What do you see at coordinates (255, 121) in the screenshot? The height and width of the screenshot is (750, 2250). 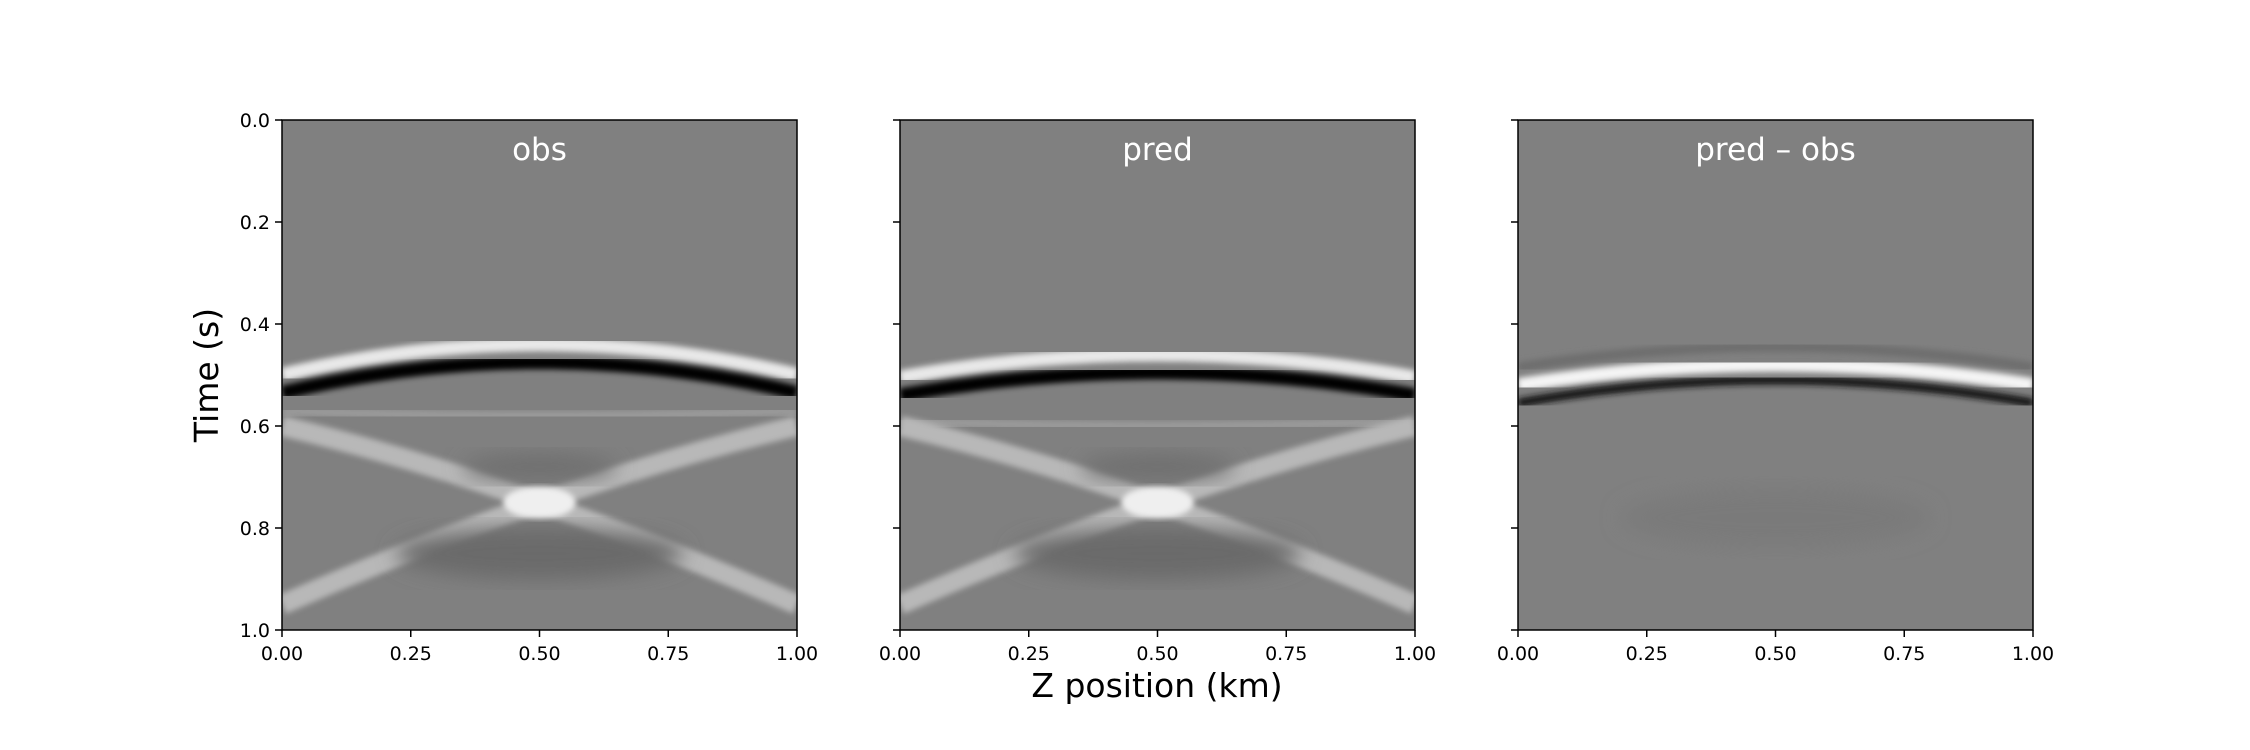 I see `y-tick-label: 0.0` at bounding box center [255, 121].